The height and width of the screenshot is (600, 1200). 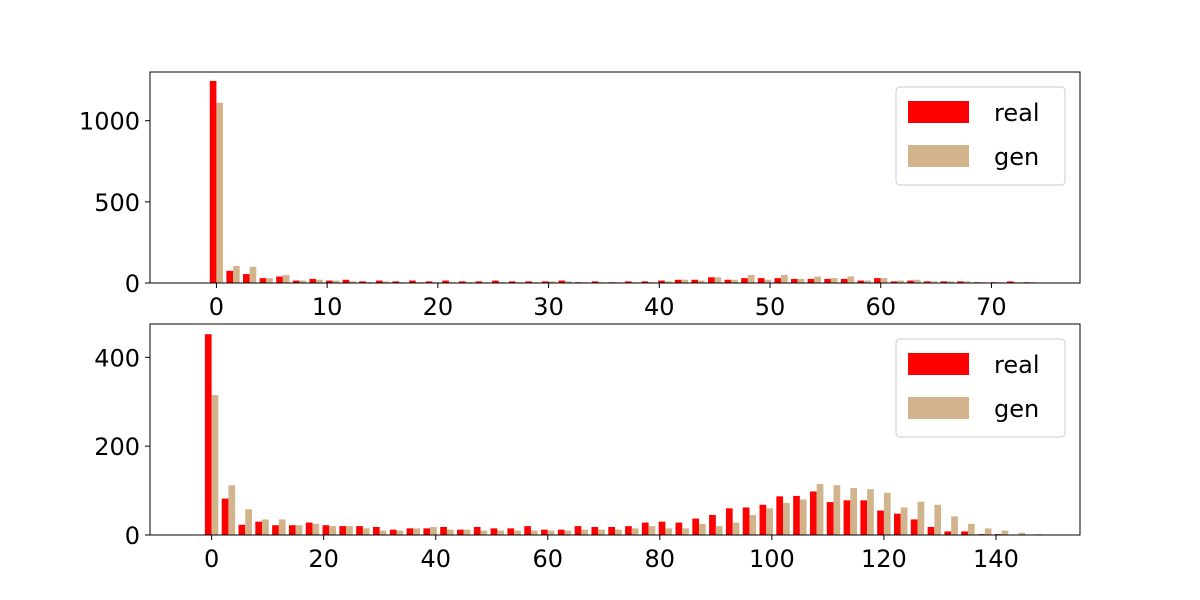 What do you see at coordinates (132, 536) in the screenshot?
I see `y-tick-label: 0` at bounding box center [132, 536].